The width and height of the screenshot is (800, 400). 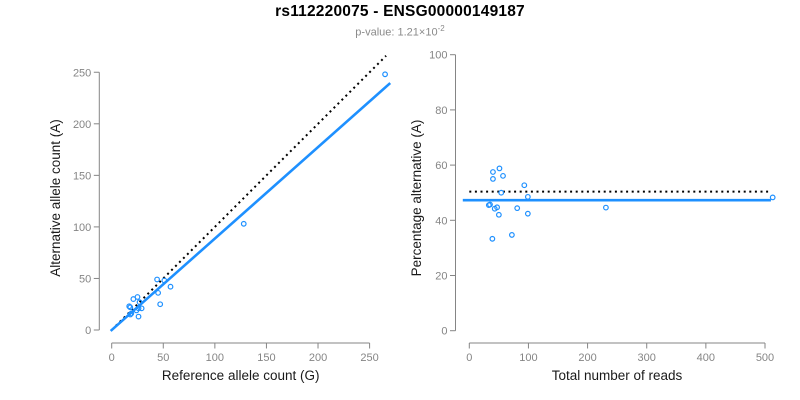 What do you see at coordinates (241, 375) in the screenshot?
I see `x-axis-label: Reference allele count (G)` at bounding box center [241, 375].